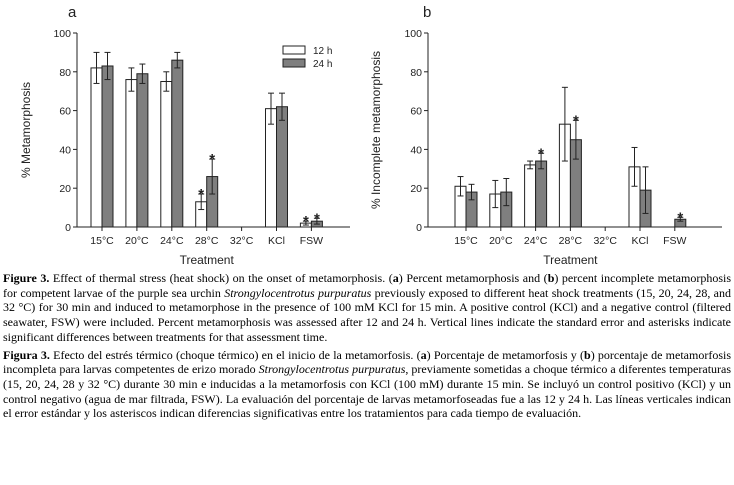 The height and width of the screenshot is (485, 734). I want to click on caption-es-b: b, so click(587, 354).